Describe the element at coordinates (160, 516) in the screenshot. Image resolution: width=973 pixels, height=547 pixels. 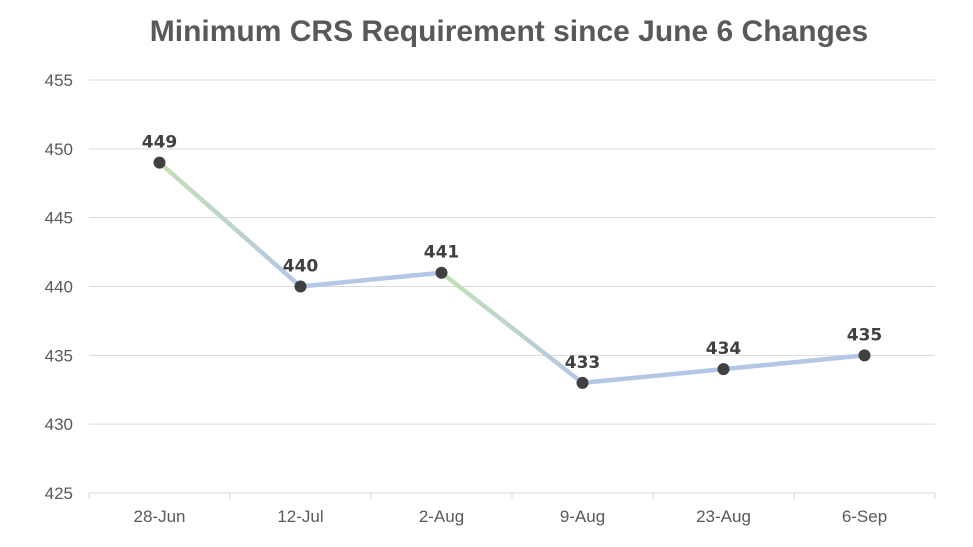
I see `x-tick-label: 28-Jun` at that location.